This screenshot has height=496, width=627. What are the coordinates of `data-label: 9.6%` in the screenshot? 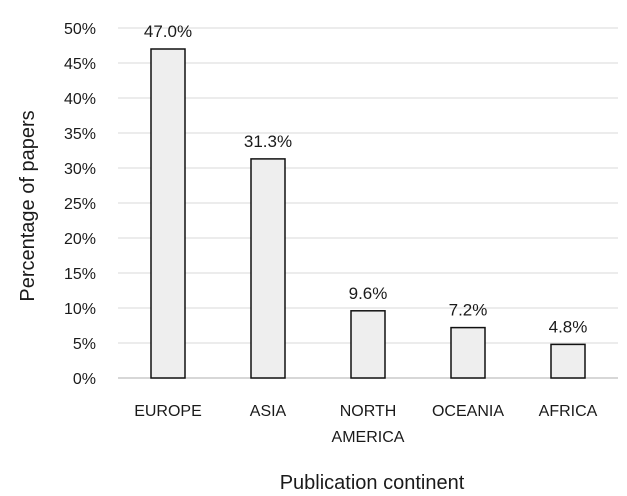 It's located at (368, 293).